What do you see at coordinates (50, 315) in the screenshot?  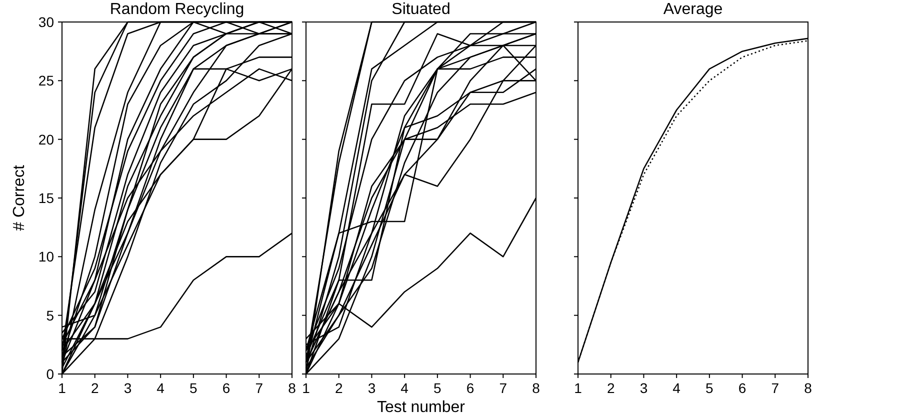 I see `y-tick-label: 5` at bounding box center [50, 315].